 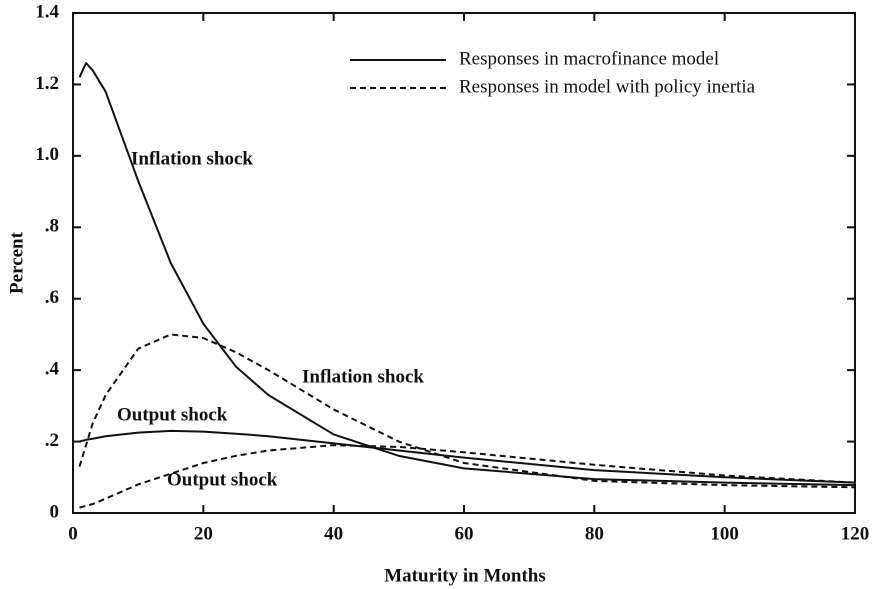 What do you see at coordinates (47, 154) in the screenshot?
I see `y-tick-label: 1.0` at bounding box center [47, 154].